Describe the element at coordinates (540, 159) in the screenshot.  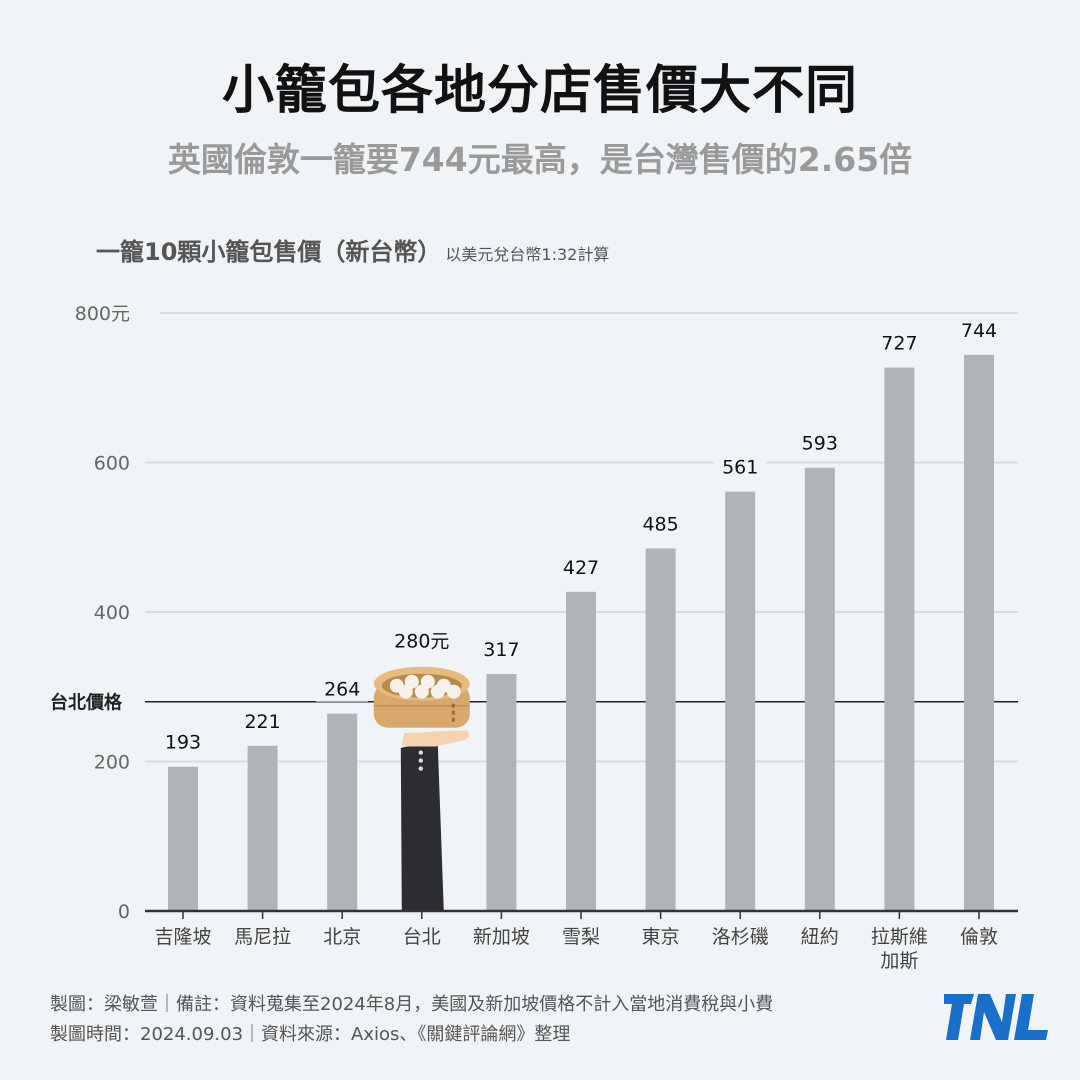
I see `chart-subtitle: 英國倫敦一籠要744元最高，是台灣售價的2.65倍` at that location.